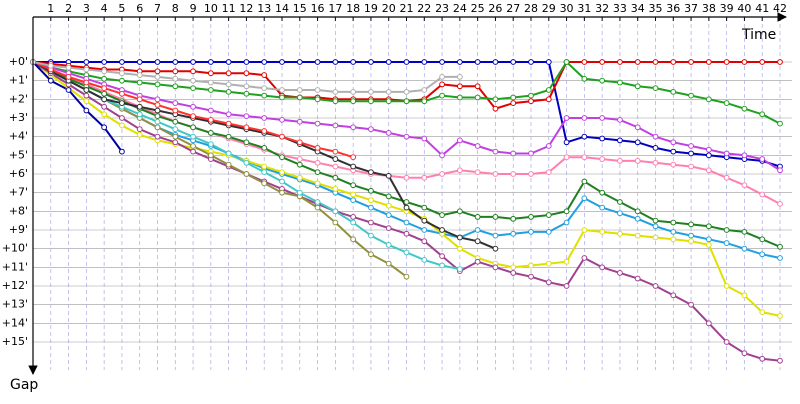 This screenshot has width=800, height=404. What do you see at coordinates (691, 8) in the screenshot?
I see `x-tick-label: 37` at bounding box center [691, 8].